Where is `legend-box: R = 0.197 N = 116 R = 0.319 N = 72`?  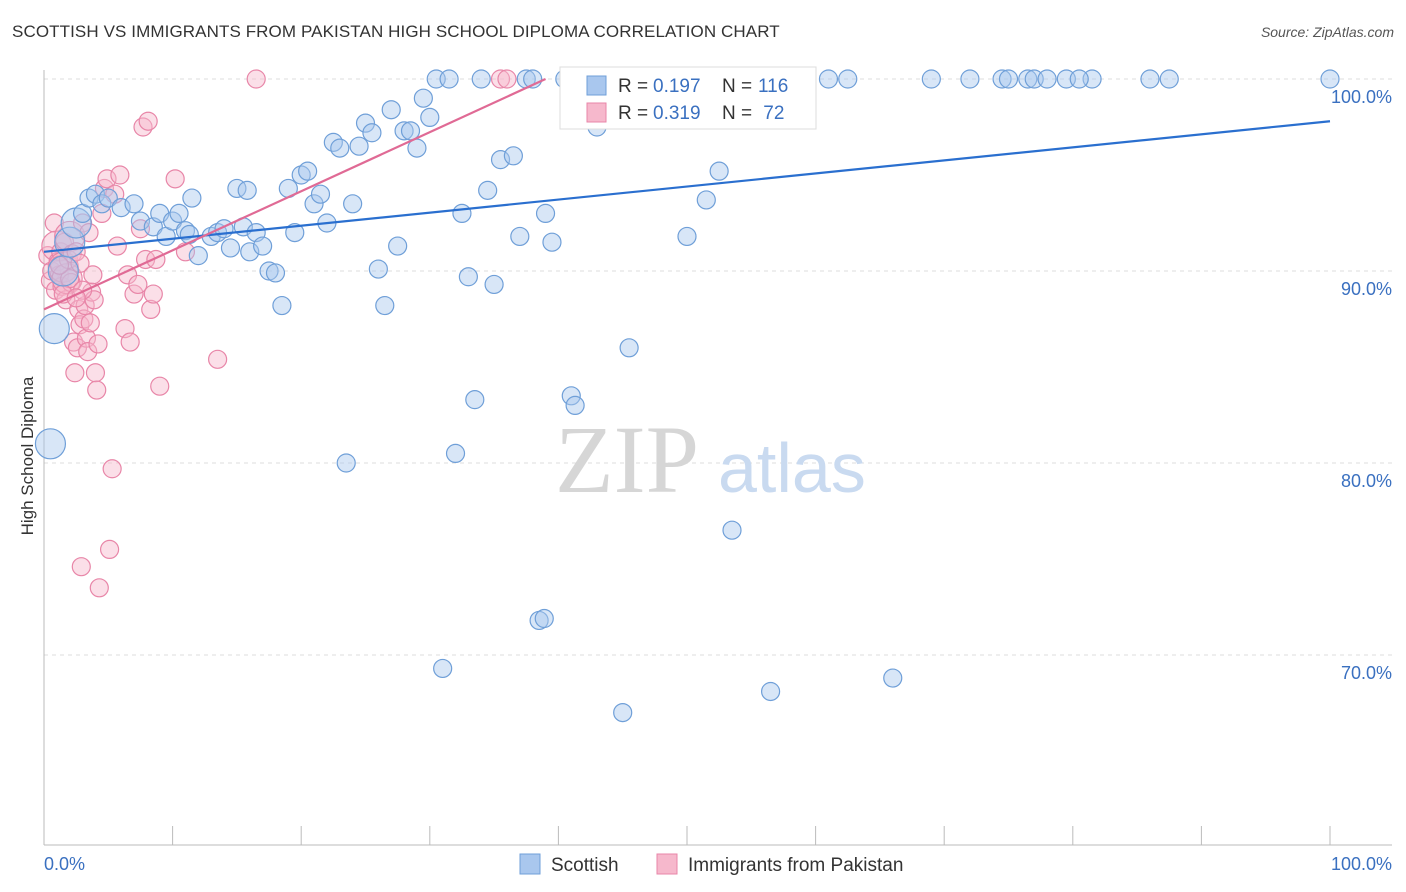 legend-box: R = 0.197 N = 116 R = 0.319 N = 72 is located at coordinates (688, 98).